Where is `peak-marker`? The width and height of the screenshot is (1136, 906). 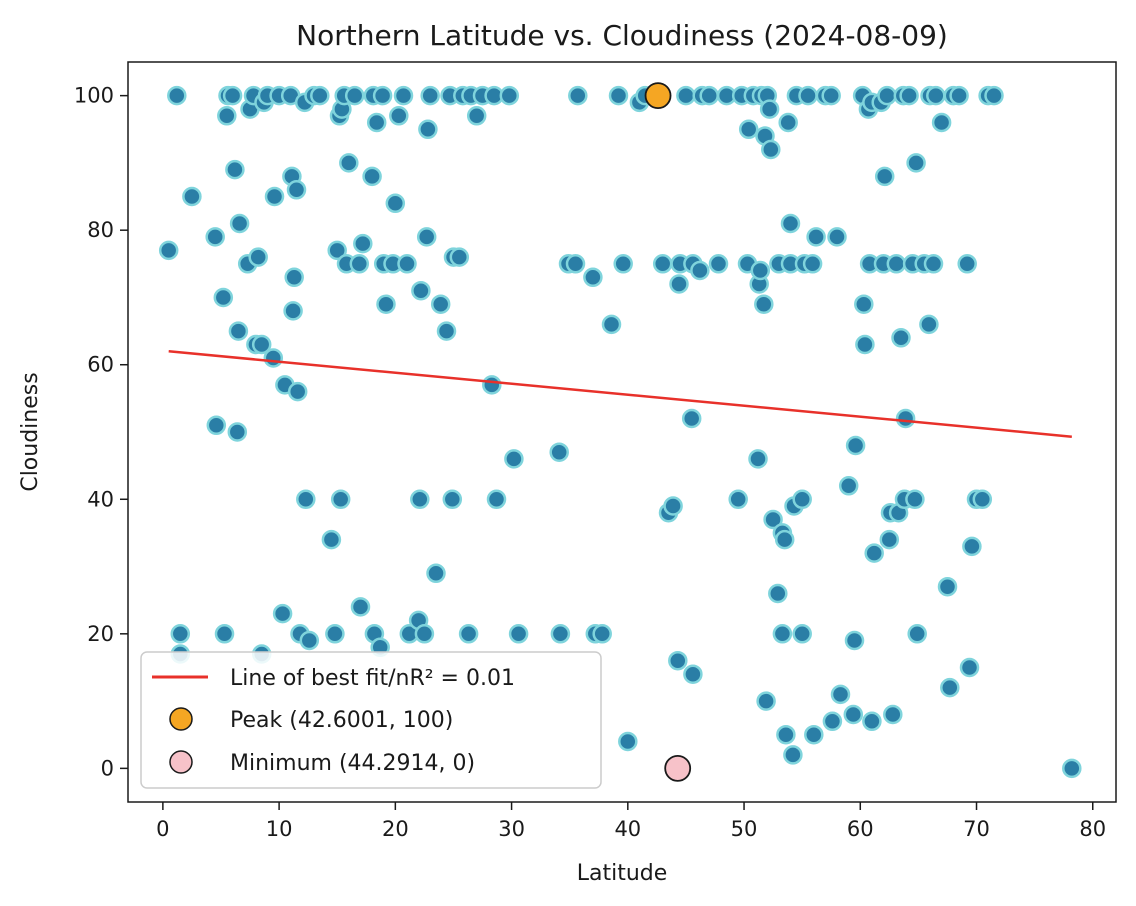
peak-marker is located at coordinates (658, 96).